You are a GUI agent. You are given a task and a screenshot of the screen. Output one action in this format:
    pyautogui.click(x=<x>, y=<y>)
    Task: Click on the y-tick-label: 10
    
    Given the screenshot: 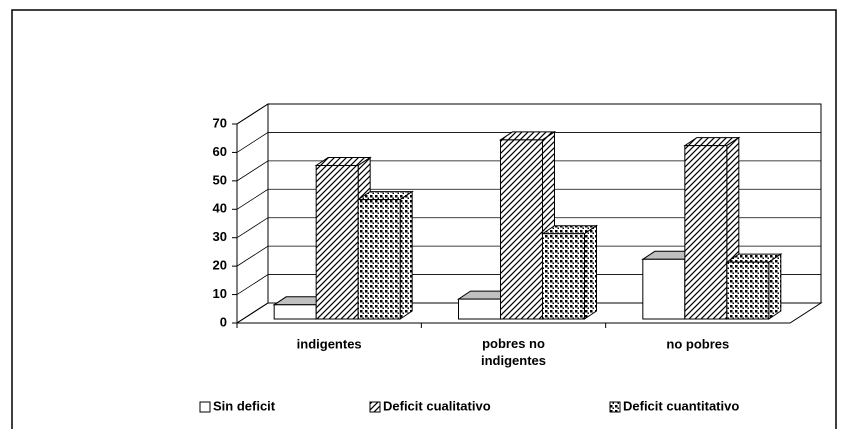 What is the action you would take?
    pyautogui.click(x=220, y=293)
    